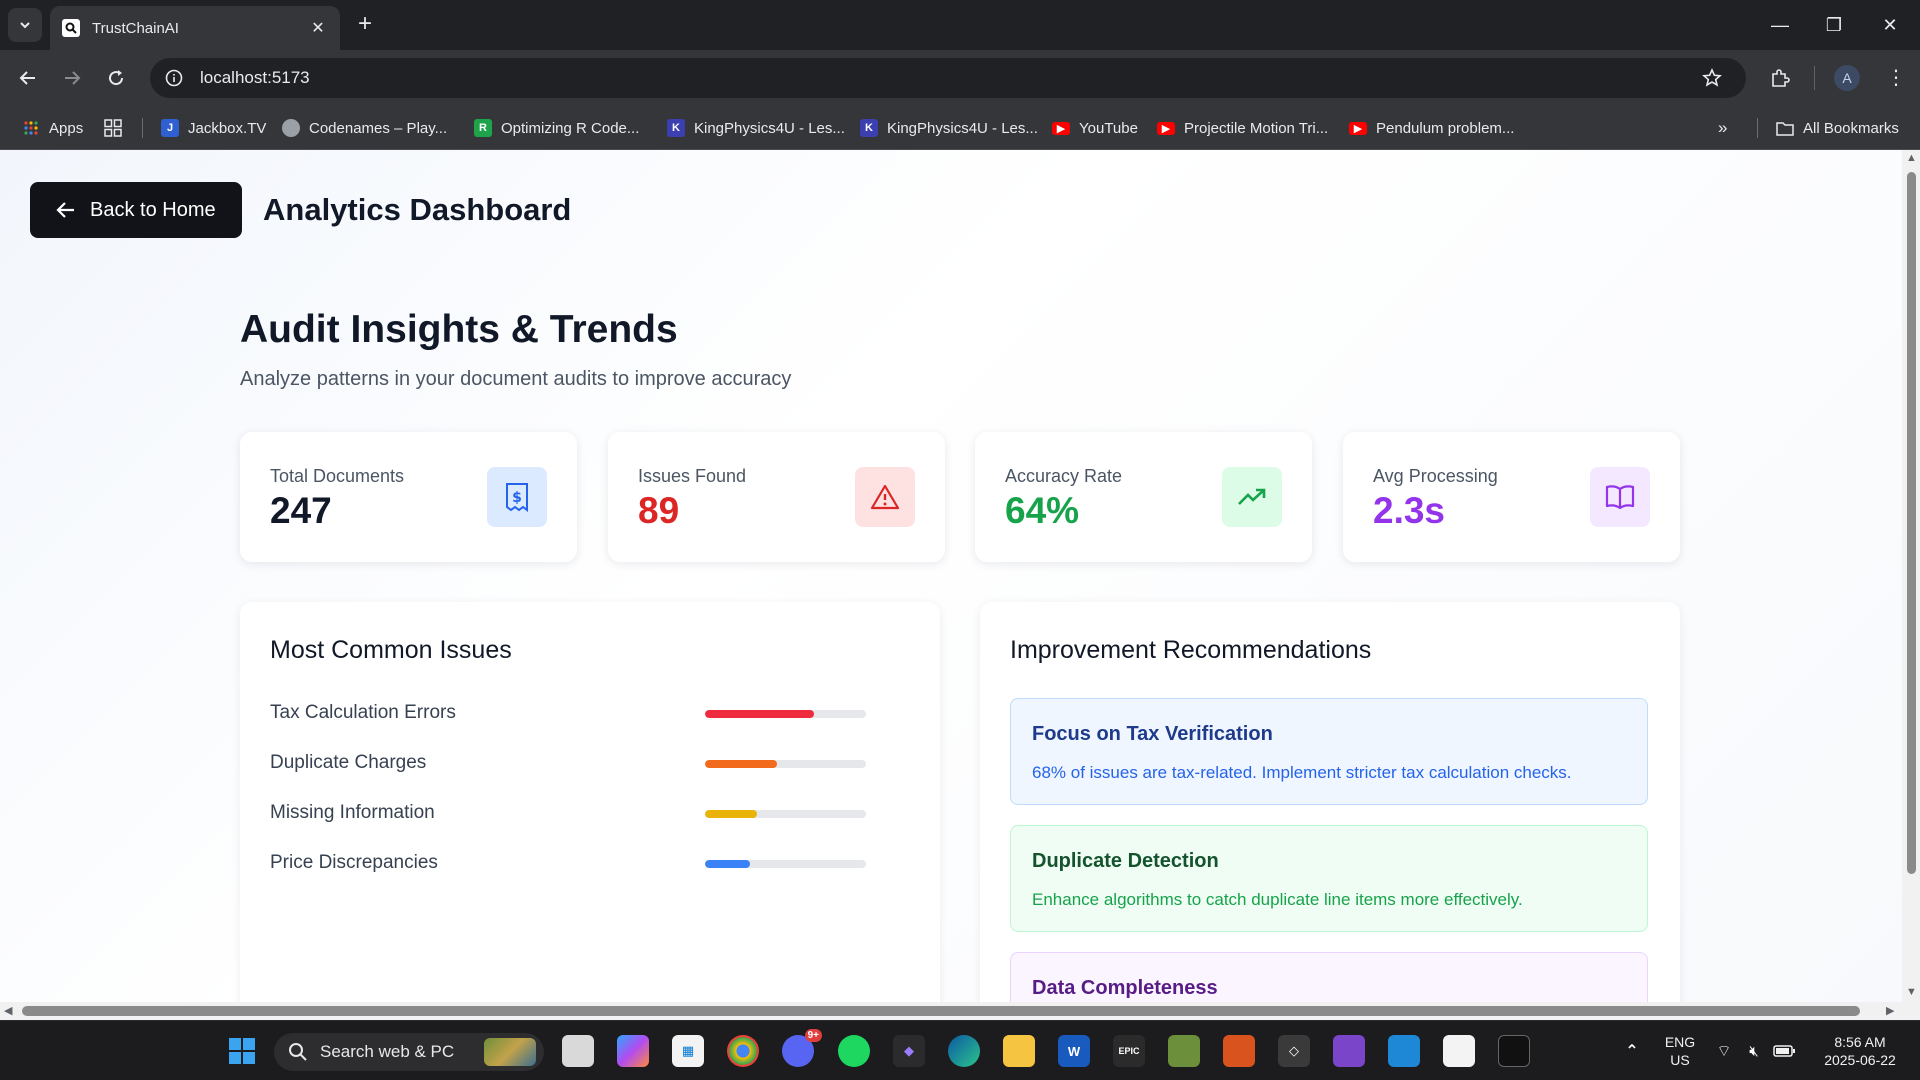  Describe the element at coordinates (941, 1011) in the screenshot. I see `horizontal-scrollbar-thumb` at that location.